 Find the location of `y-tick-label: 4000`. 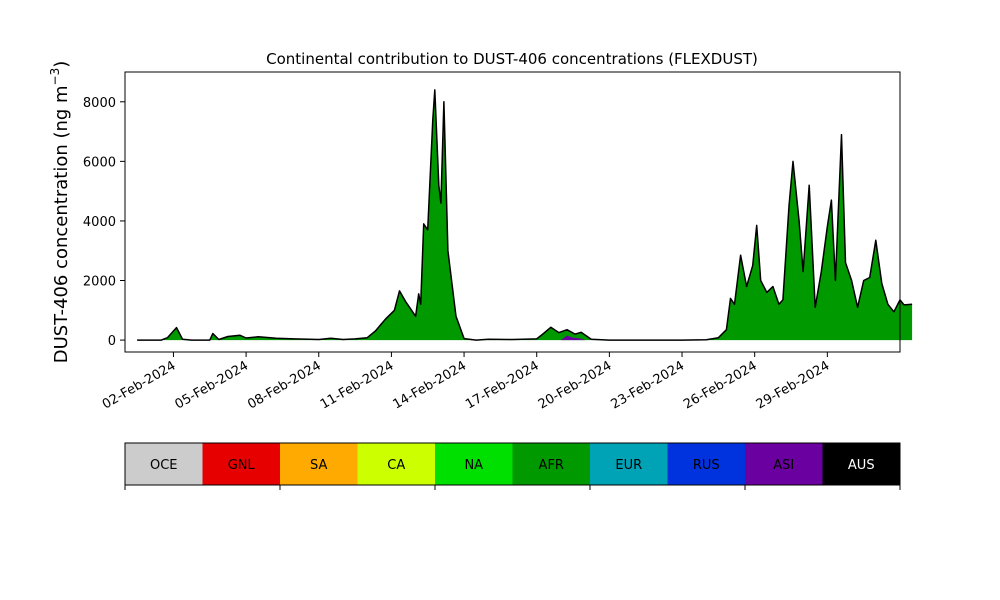

y-tick-label: 4000 is located at coordinates (99, 222).